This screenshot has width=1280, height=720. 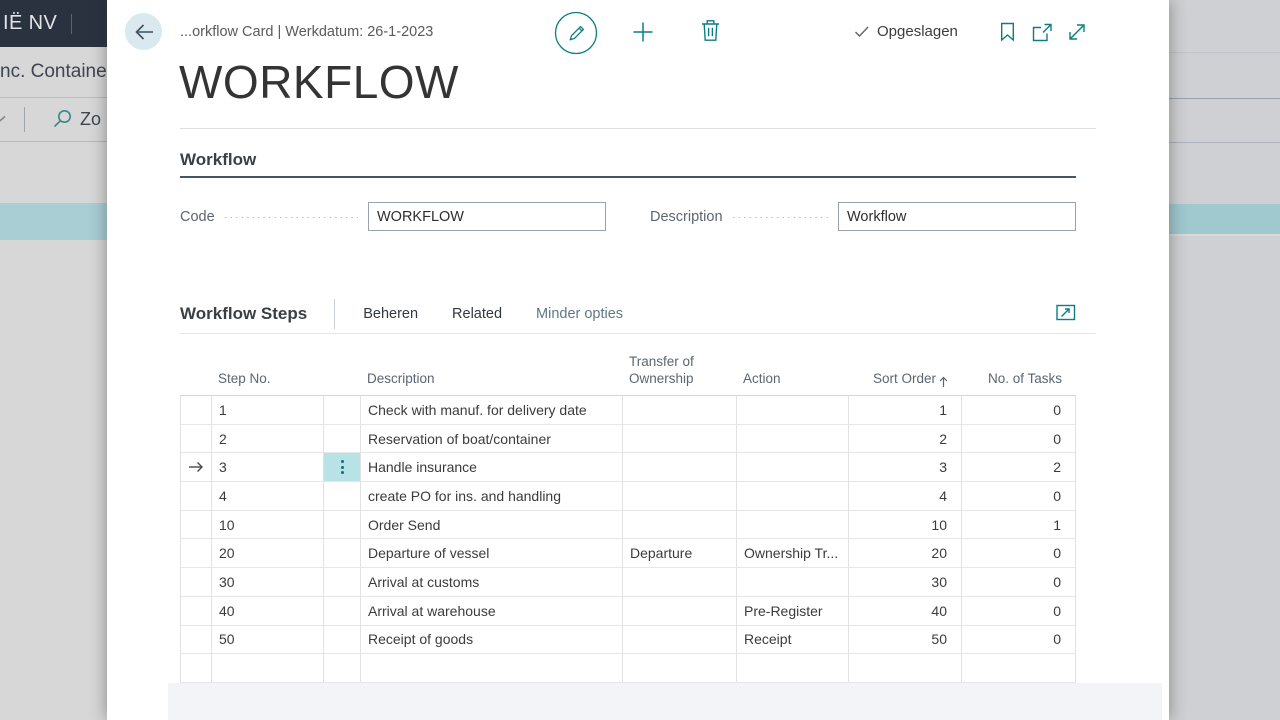 What do you see at coordinates (905, 468) in the screenshot?
I see `cell-sort-order: 3` at bounding box center [905, 468].